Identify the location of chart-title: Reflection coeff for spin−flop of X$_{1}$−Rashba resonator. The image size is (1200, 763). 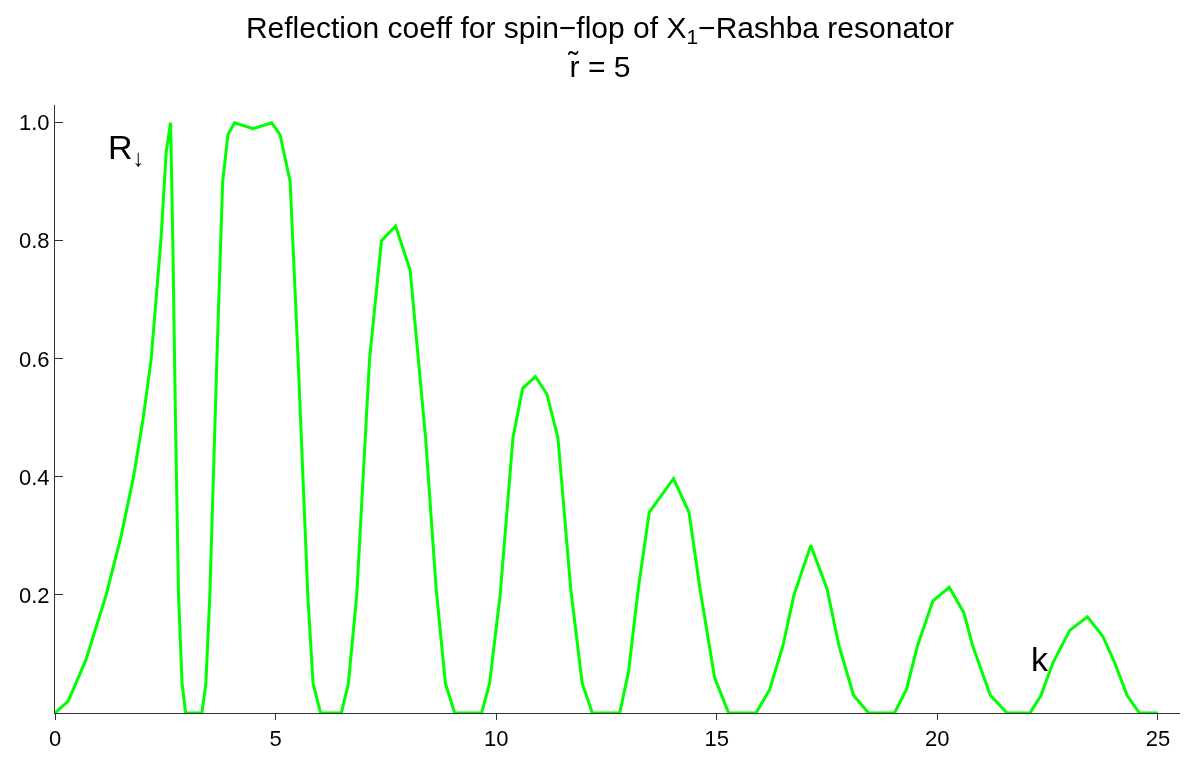
(600, 30).